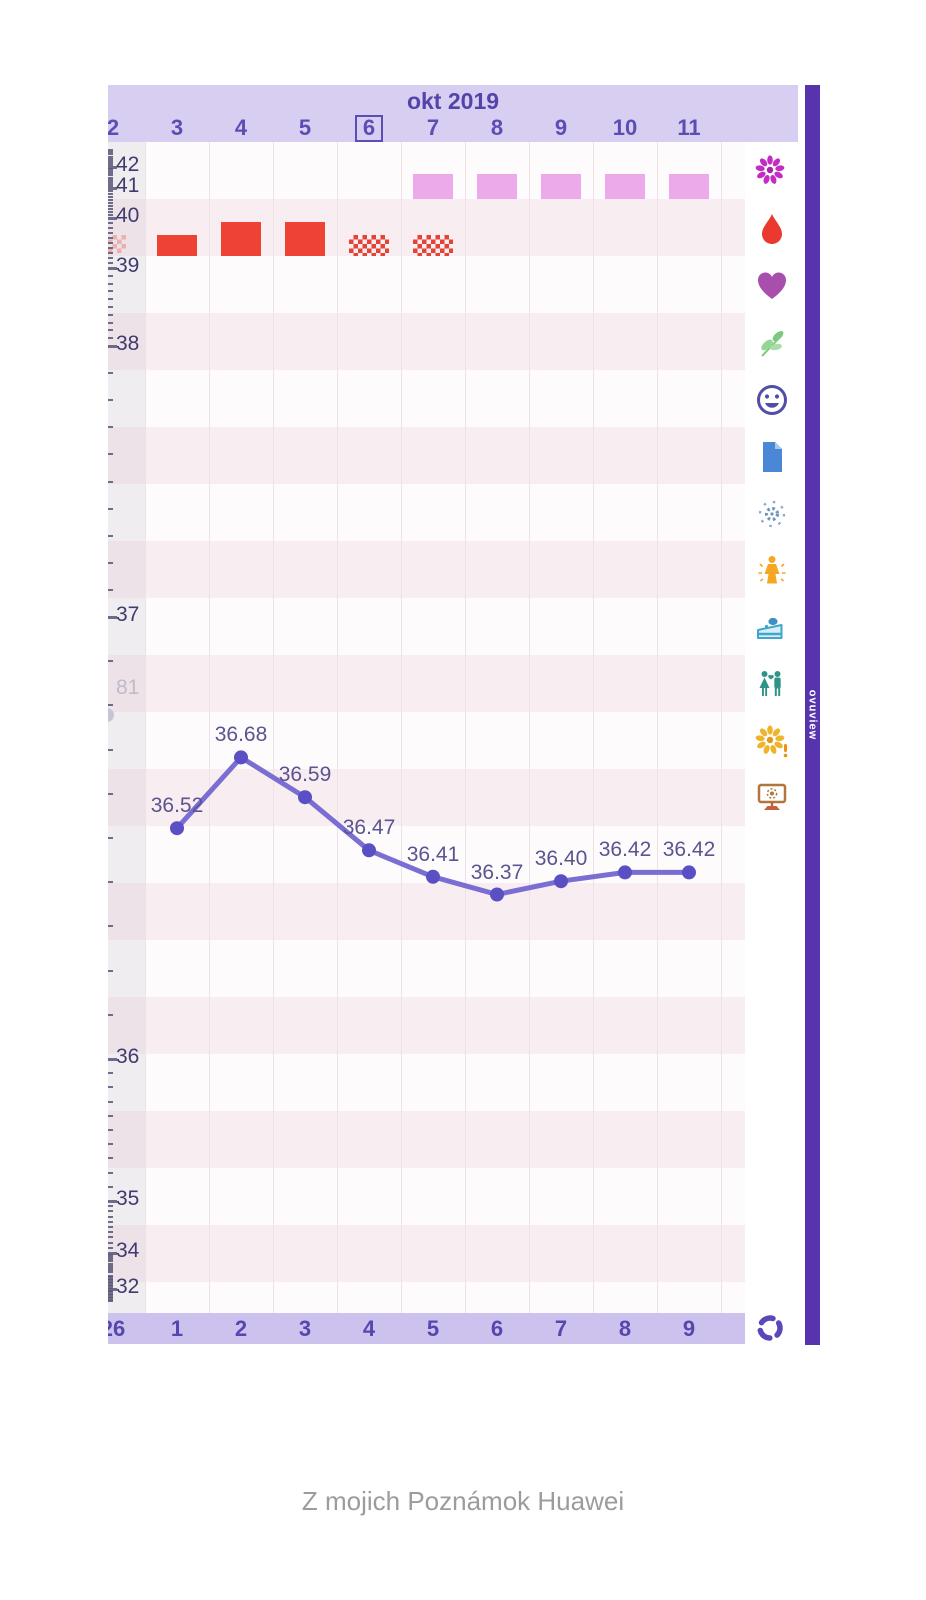 This screenshot has width=926, height=1600. Describe the element at coordinates (770, 455) in the screenshot. I see `note-icon` at that location.